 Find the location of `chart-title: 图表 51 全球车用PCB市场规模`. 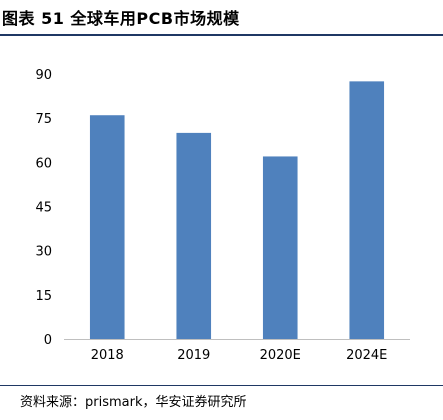

chart-title: 图表 51 全球车用PCB市场规模 is located at coordinates (121, 18).